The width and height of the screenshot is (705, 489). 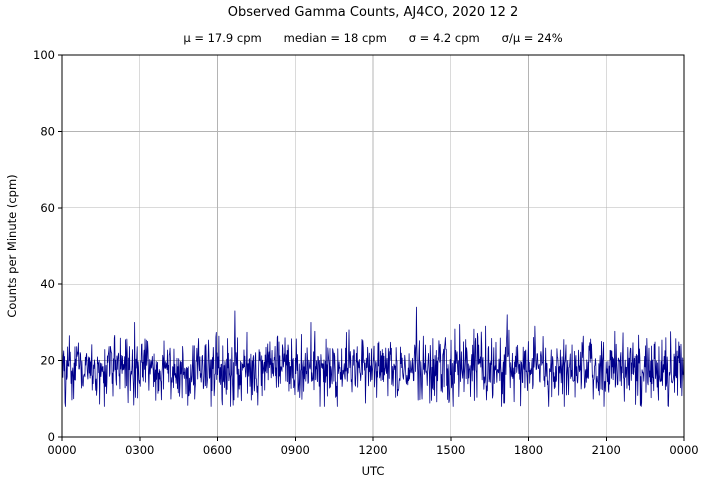 What do you see at coordinates (44, 55) in the screenshot?
I see `y-tick-label: 100` at bounding box center [44, 55].